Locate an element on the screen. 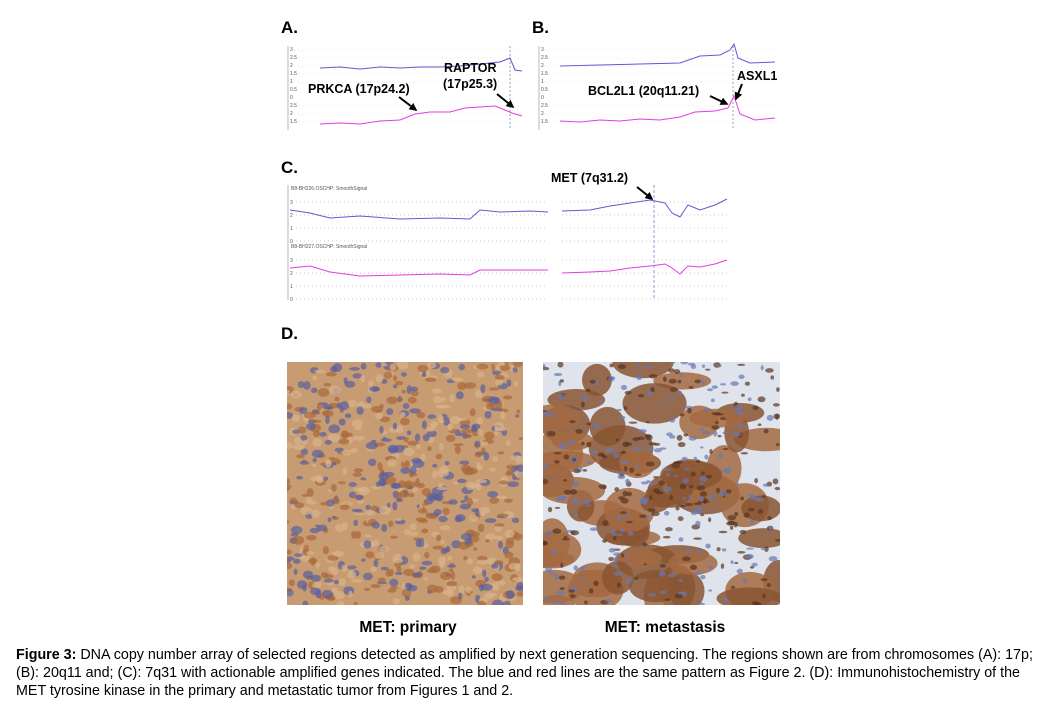 This screenshot has width=1051, height=706. panel-label: D. is located at coordinates (289, 333).